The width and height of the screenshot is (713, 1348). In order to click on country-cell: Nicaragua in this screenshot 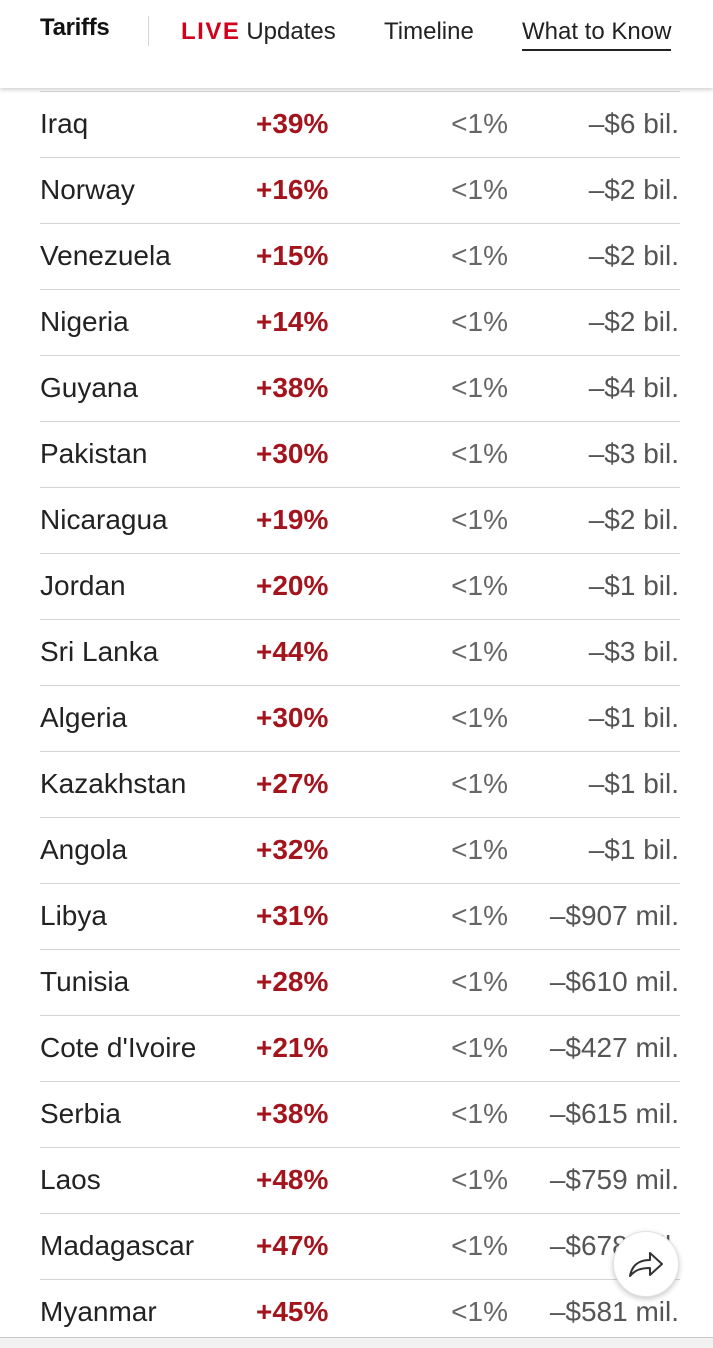, I will do `click(104, 519)`.